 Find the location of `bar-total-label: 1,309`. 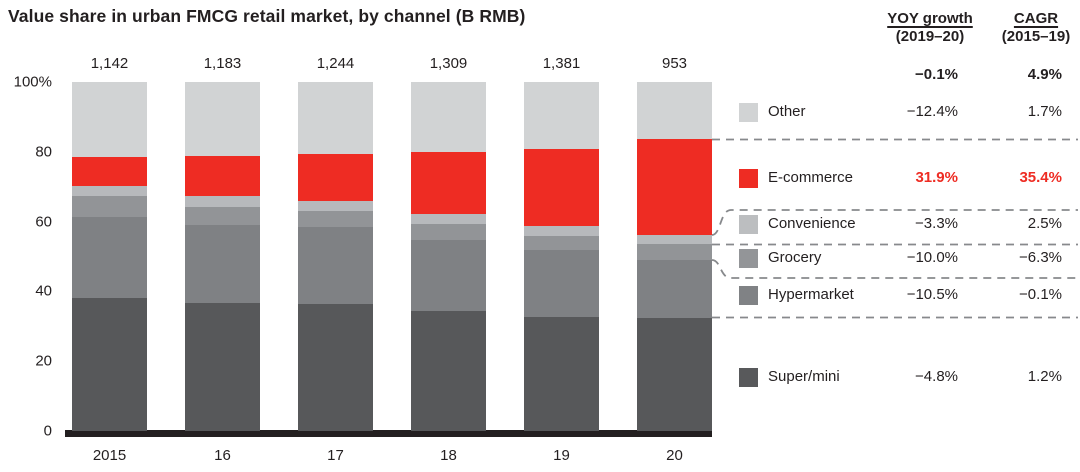

bar-total-label: 1,309 is located at coordinates (448, 63).